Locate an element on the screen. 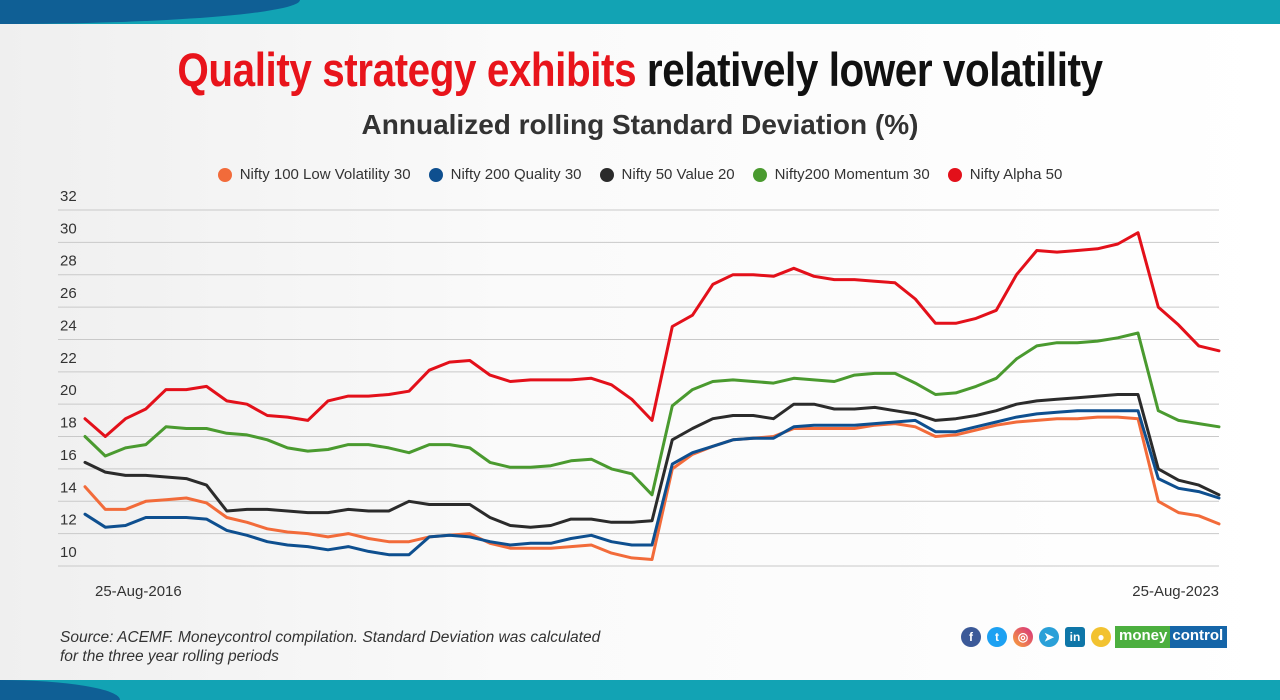 The width and height of the screenshot is (1280, 700). facebook-icon: f is located at coordinates (971, 637).